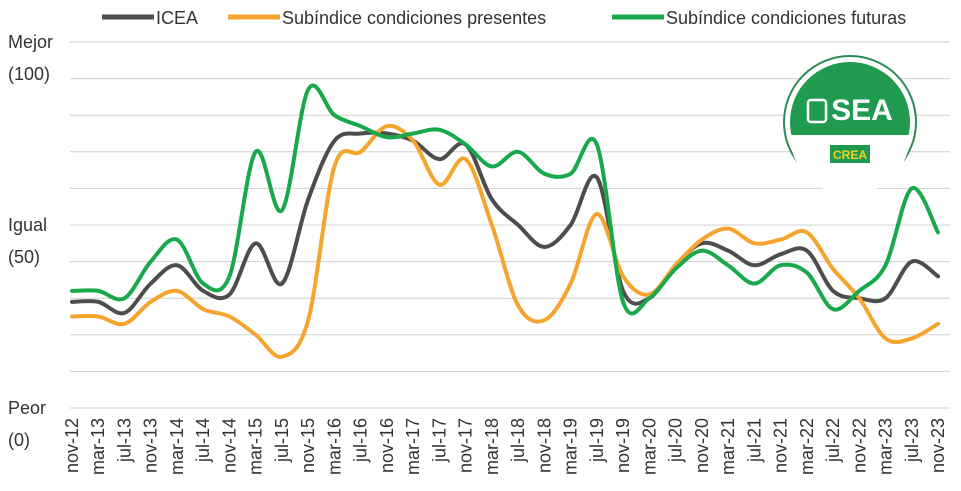 The height and width of the screenshot is (491, 961). What do you see at coordinates (544, 445) in the screenshot?
I see `x-tick-label: nov-18` at bounding box center [544, 445].